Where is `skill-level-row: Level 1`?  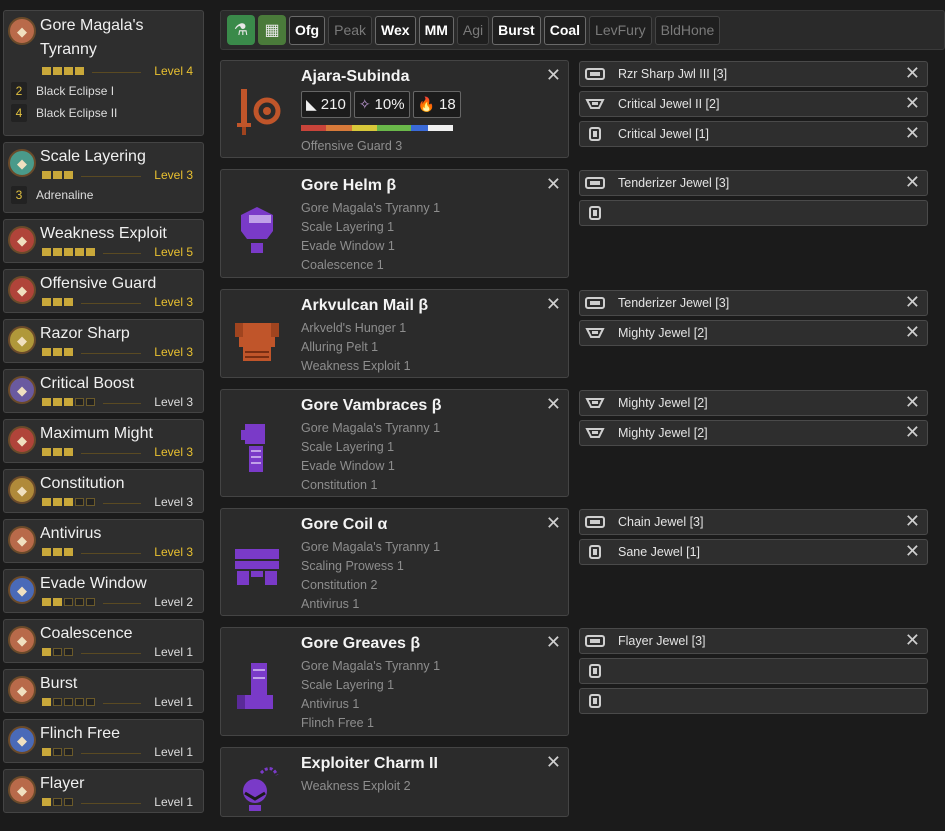
skill-level-row: Level 1 is located at coordinates (122, 653).